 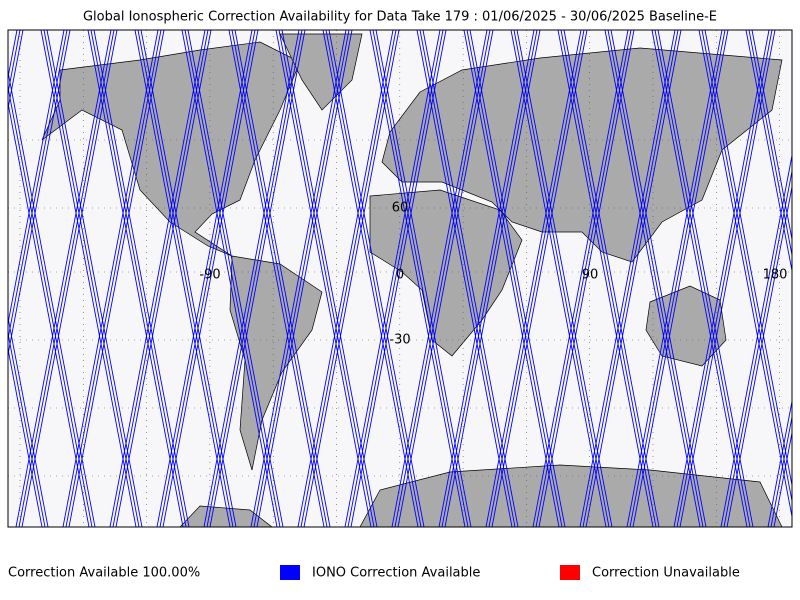 I want to click on longitude-label: -90, so click(x=209, y=275).